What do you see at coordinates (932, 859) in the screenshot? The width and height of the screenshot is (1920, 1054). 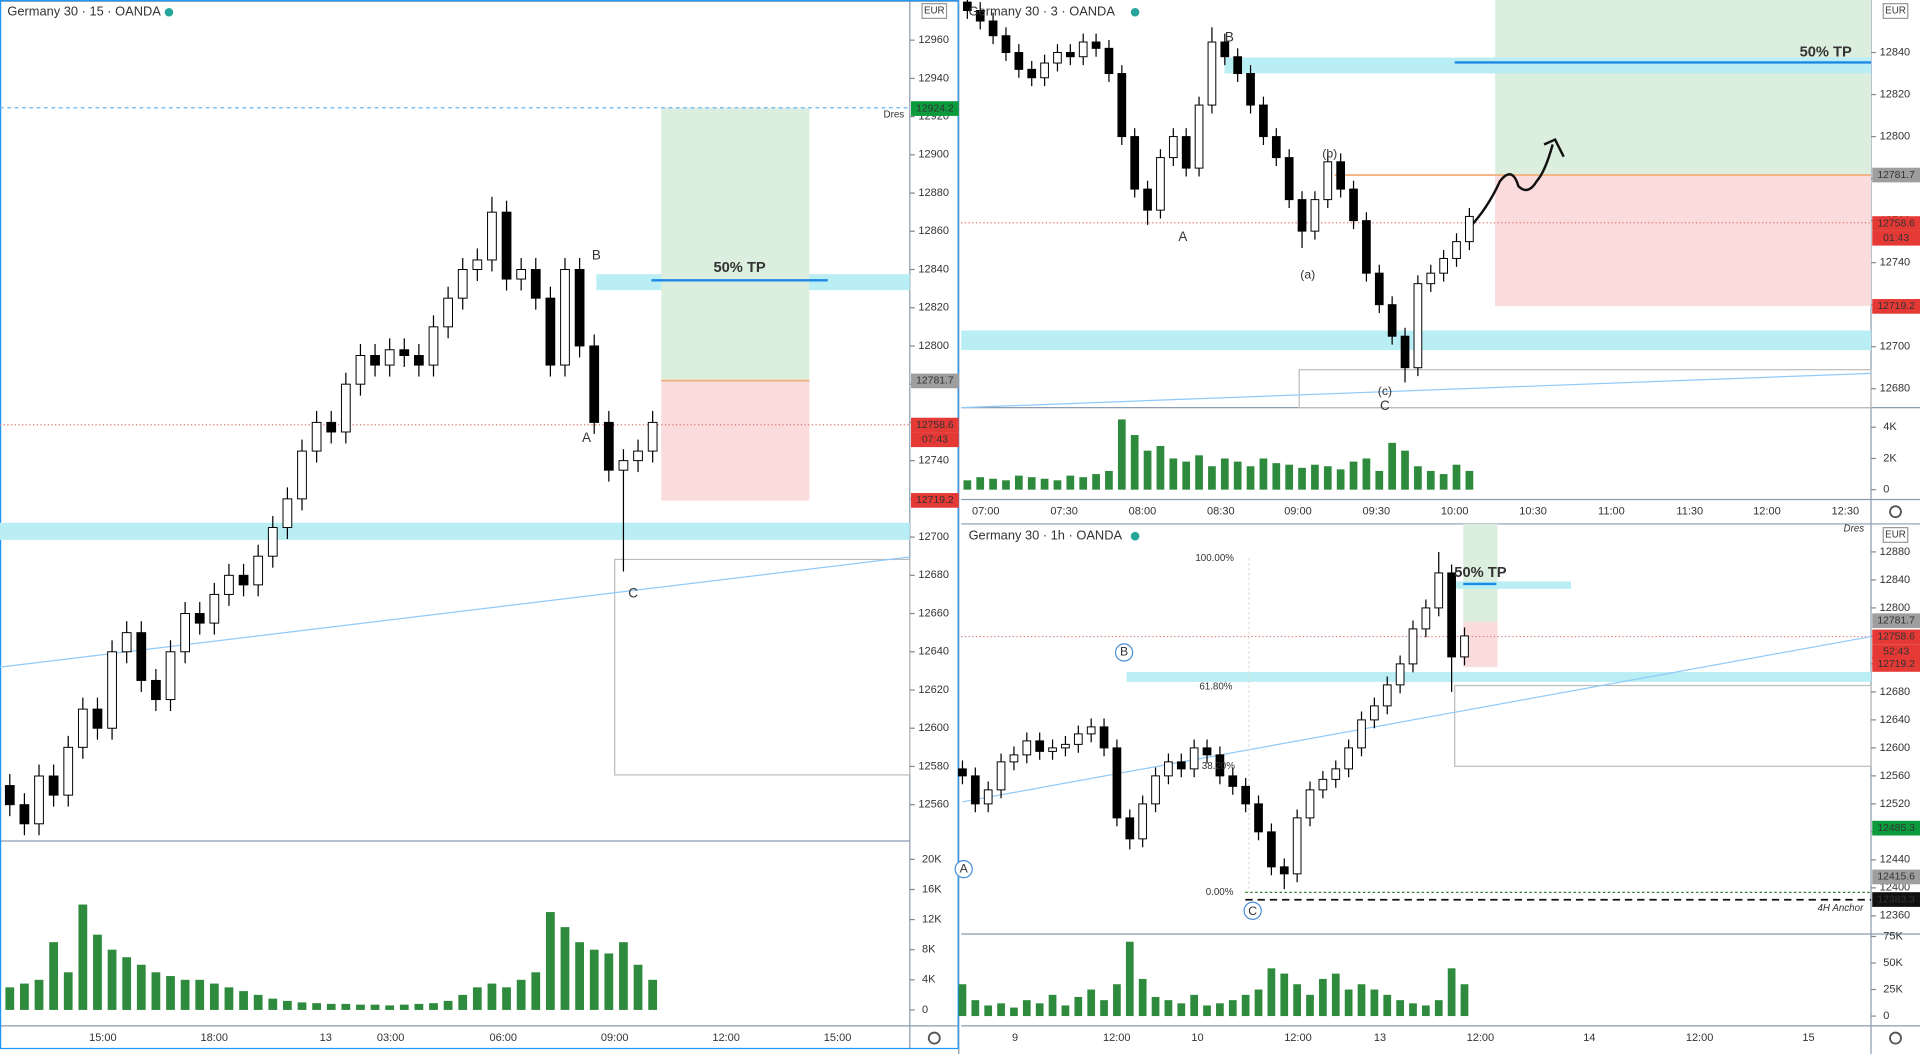 I see `volume-tick-label: 20K` at bounding box center [932, 859].